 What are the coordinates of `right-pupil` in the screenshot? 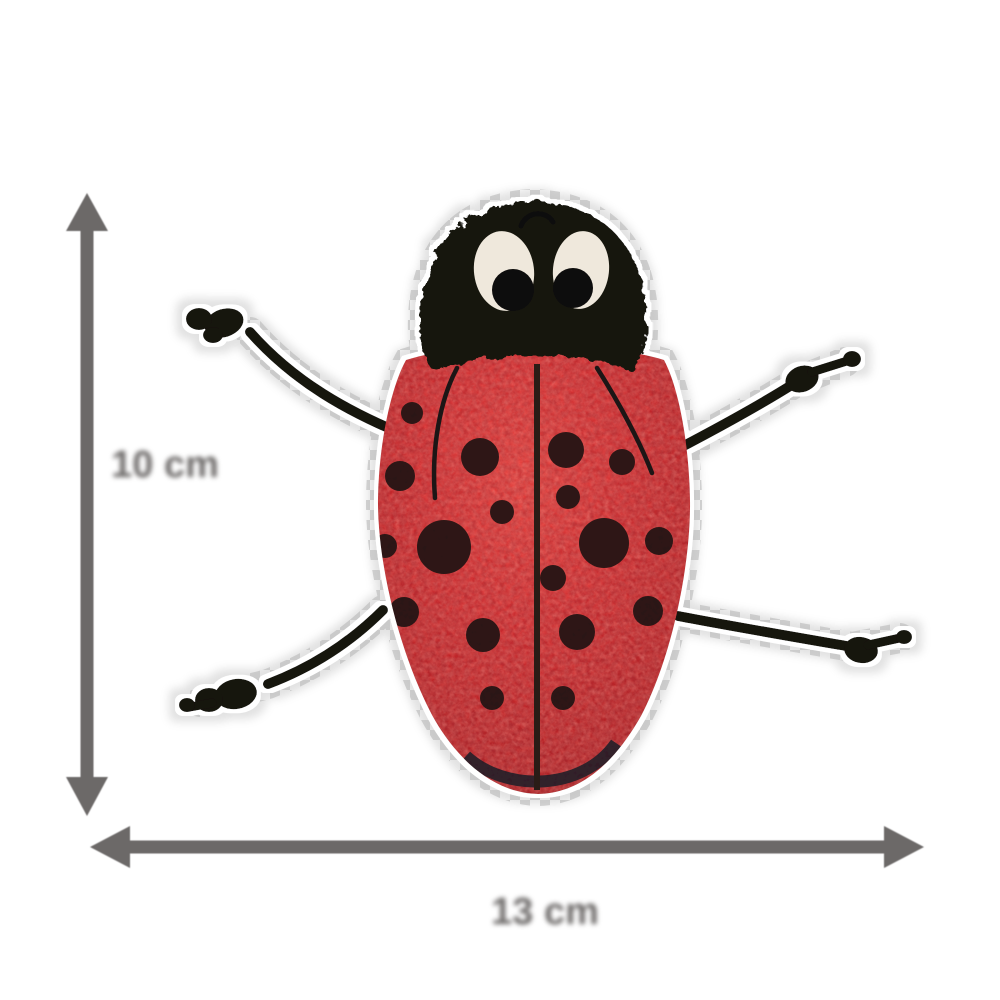 It's located at (573, 288).